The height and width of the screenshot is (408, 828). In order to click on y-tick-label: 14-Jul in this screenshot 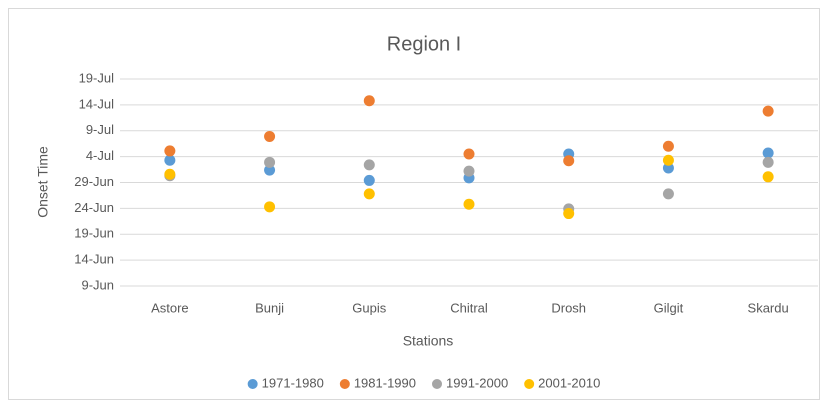, I will do `click(97, 103)`.